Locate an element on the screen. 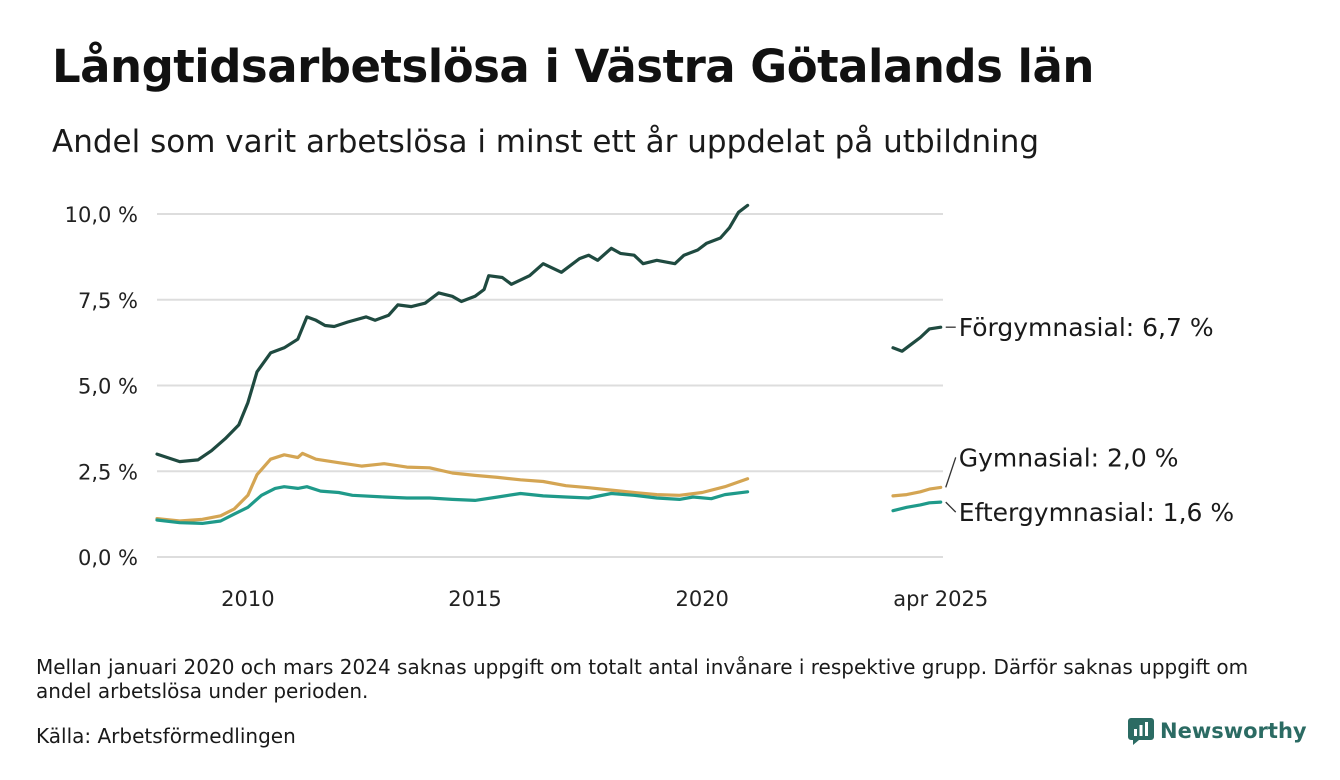 This screenshot has height=780, width=1340. y-tick-label: 5,0 % is located at coordinates (108, 387).